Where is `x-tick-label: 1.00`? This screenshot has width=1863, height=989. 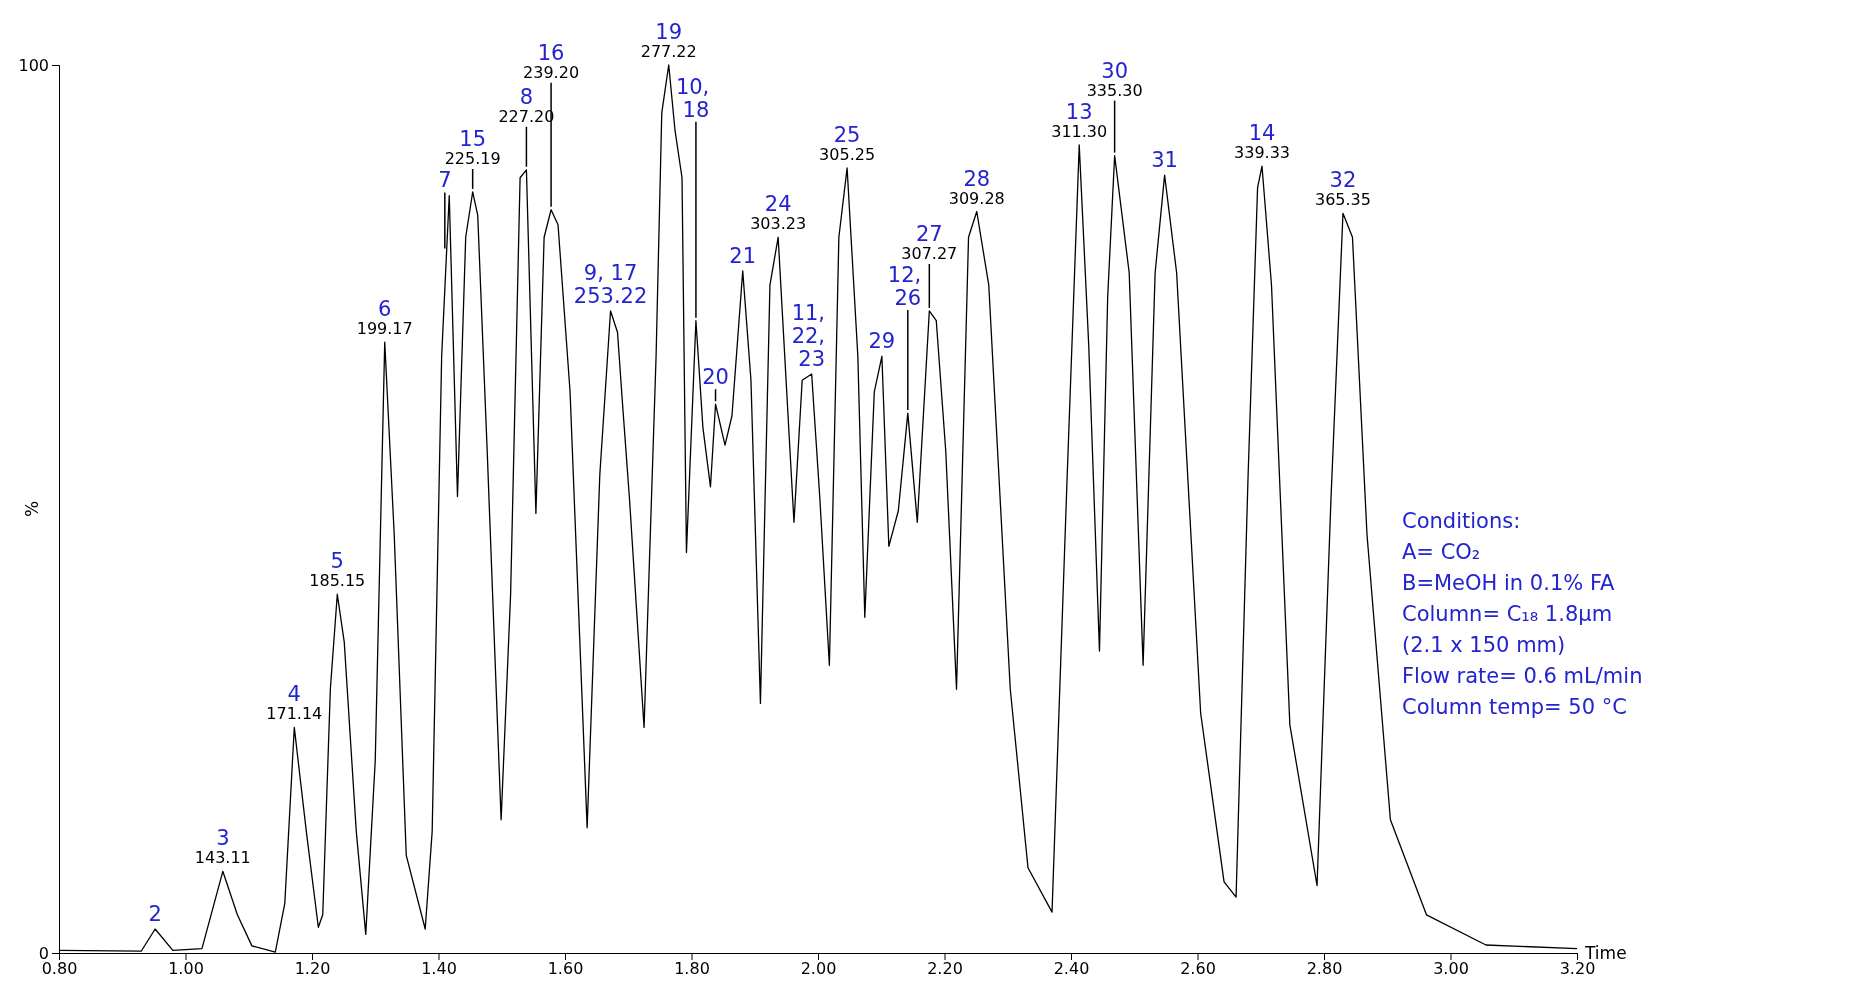 x-tick-label: 1.00 is located at coordinates (186, 969).